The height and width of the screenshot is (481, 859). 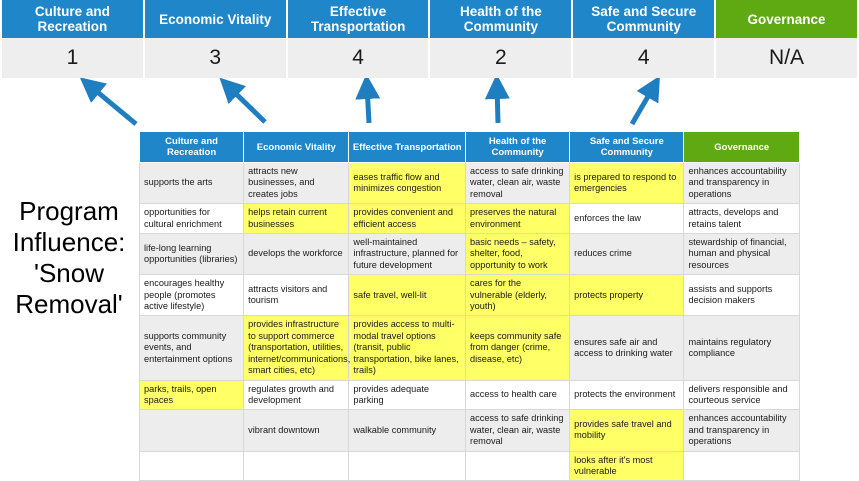 What do you see at coordinates (191, 219) in the screenshot?
I see `matrix-cell: opportunities for cultural enrichment` at bounding box center [191, 219].